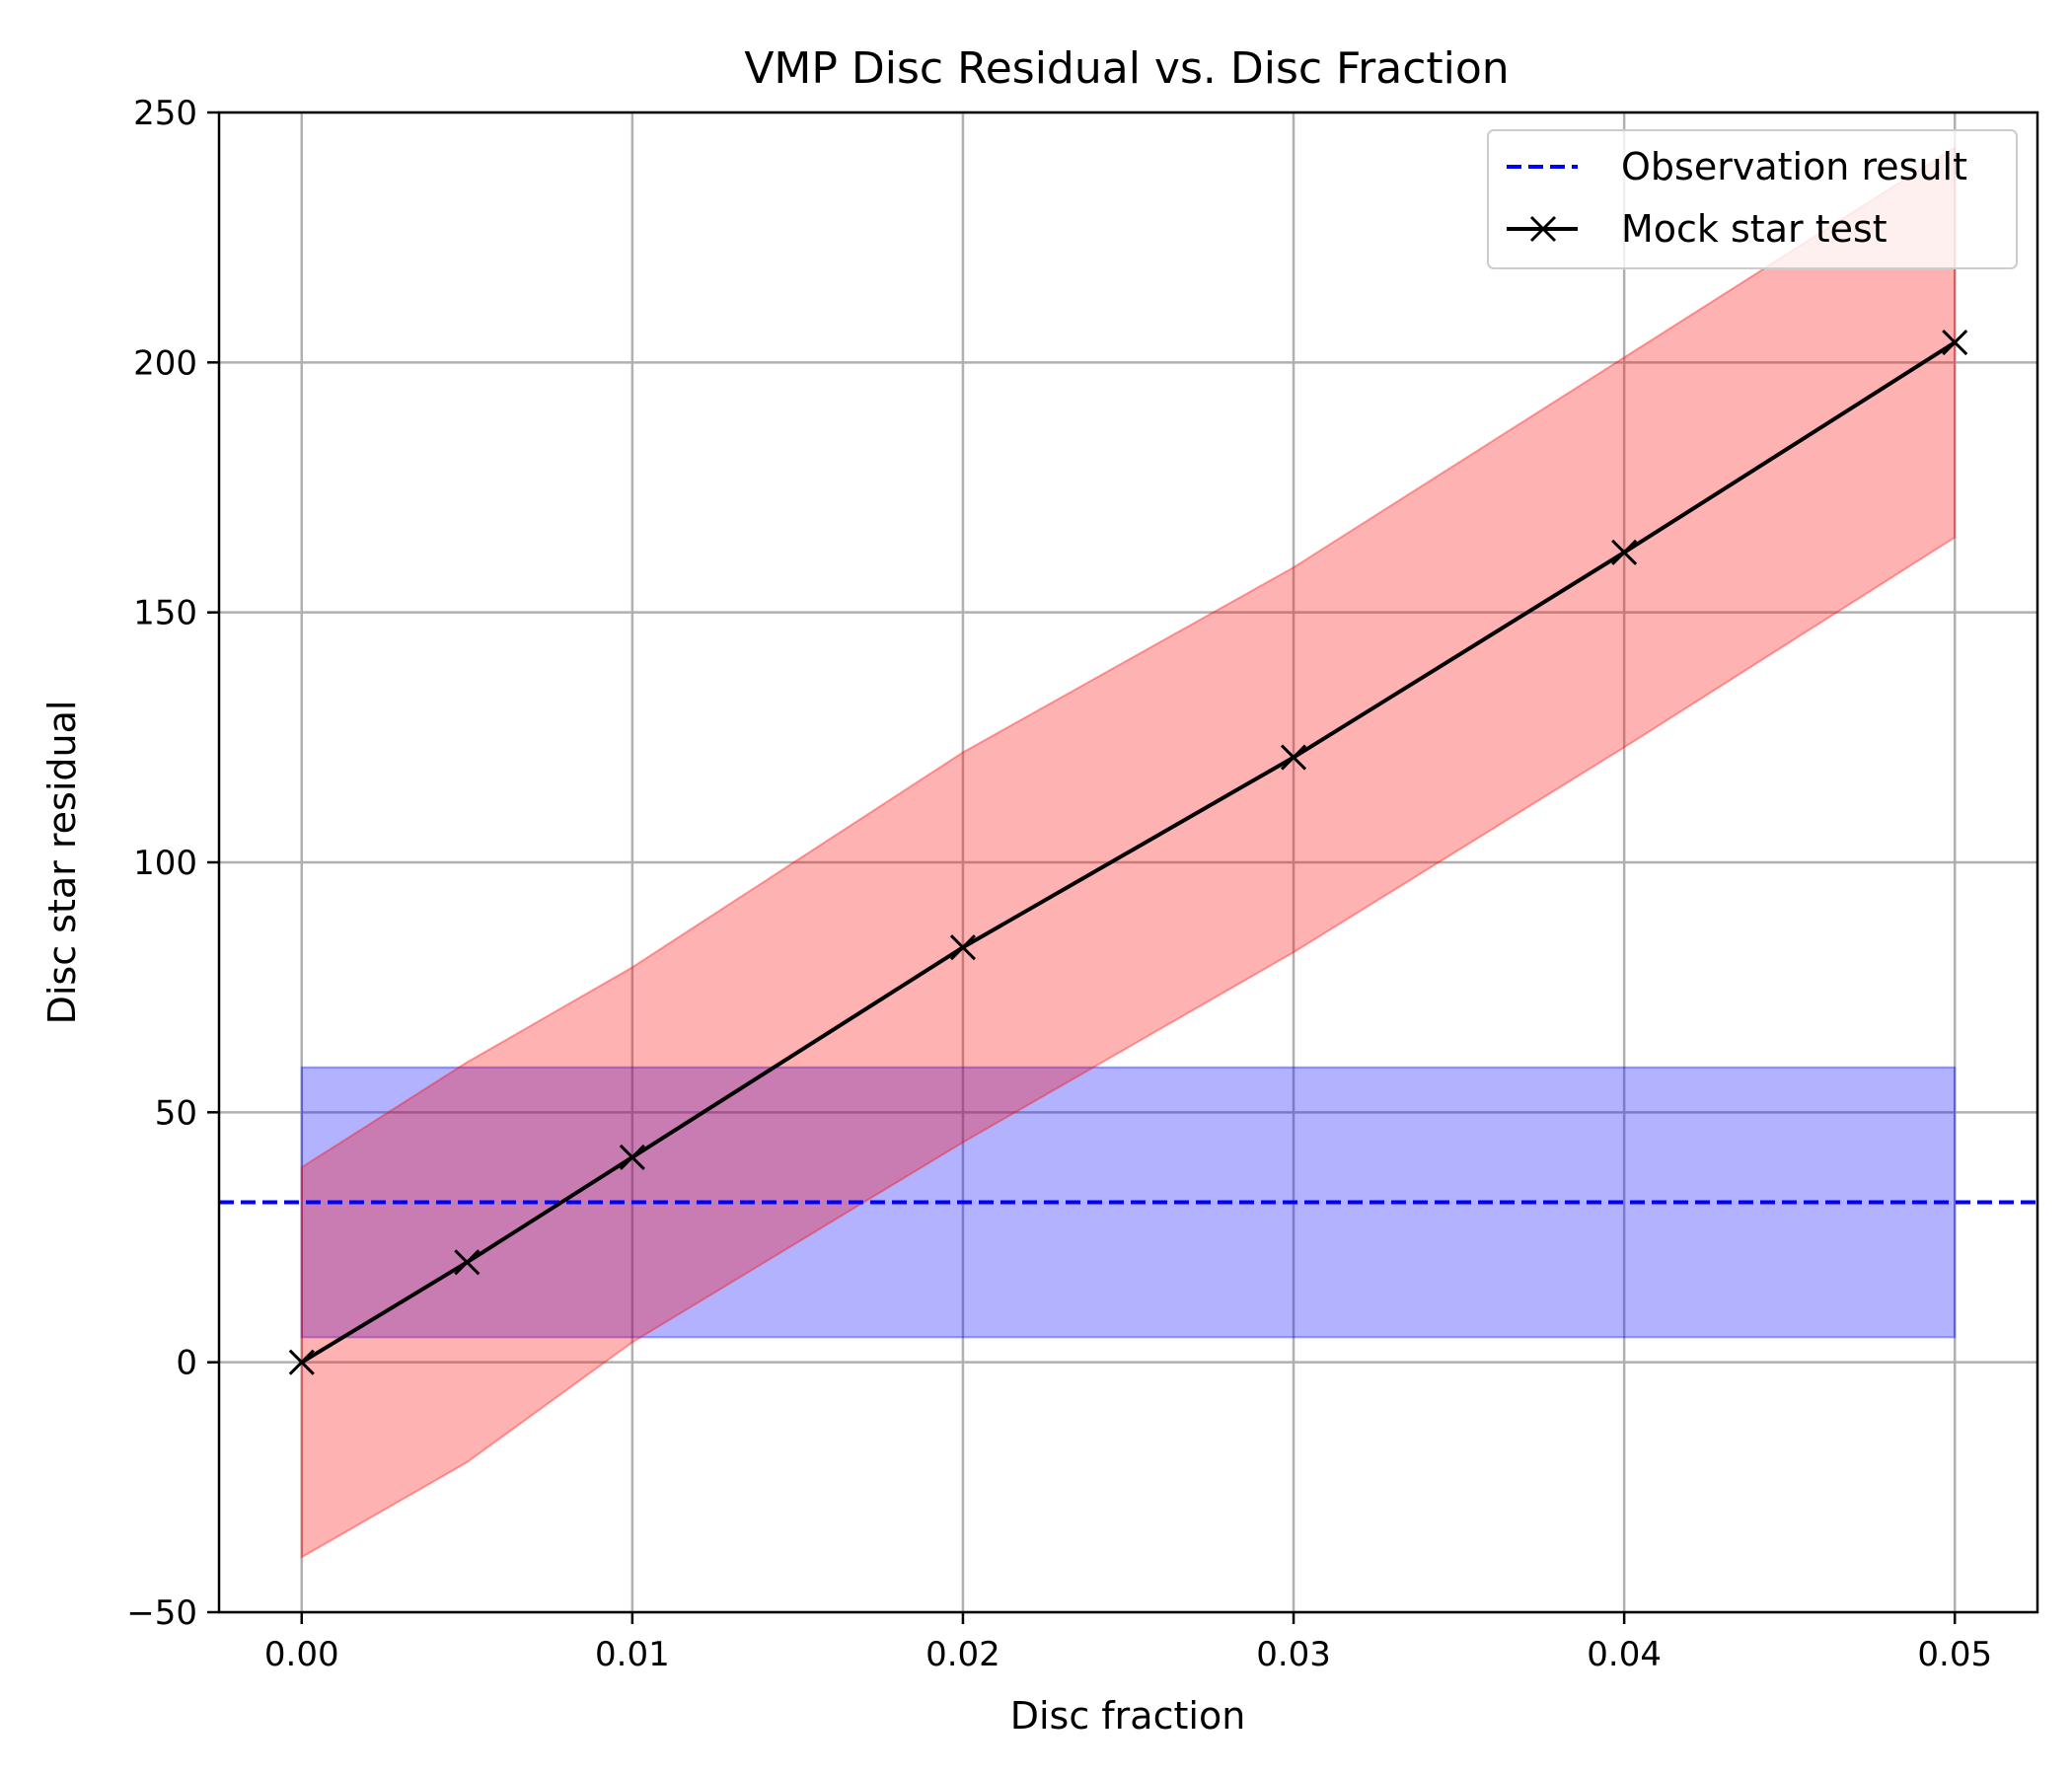 The image size is (2072, 1776). What do you see at coordinates (165, 114) in the screenshot?
I see `y-tick-label: 250` at bounding box center [165, 114].